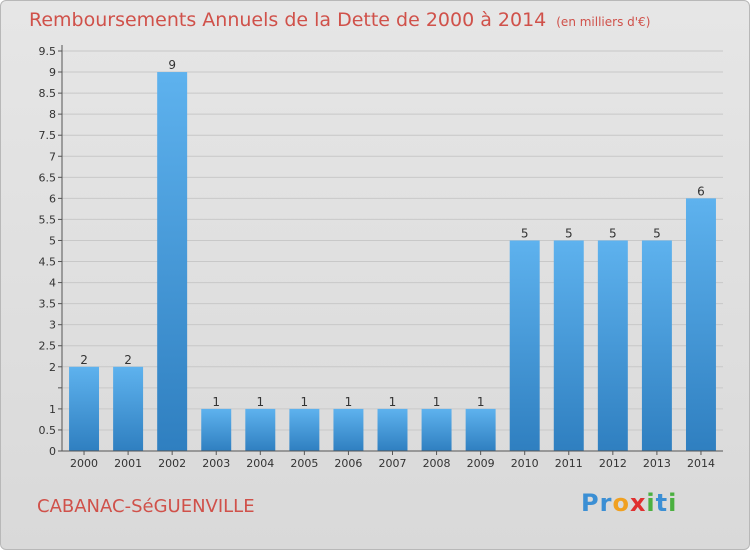 The width and height of the screenshot is (750, 550). What do you see at coordinates (216, 463) in the screenshot?
I see `x-tick-label: 2003` at bounding box center [216, 463].